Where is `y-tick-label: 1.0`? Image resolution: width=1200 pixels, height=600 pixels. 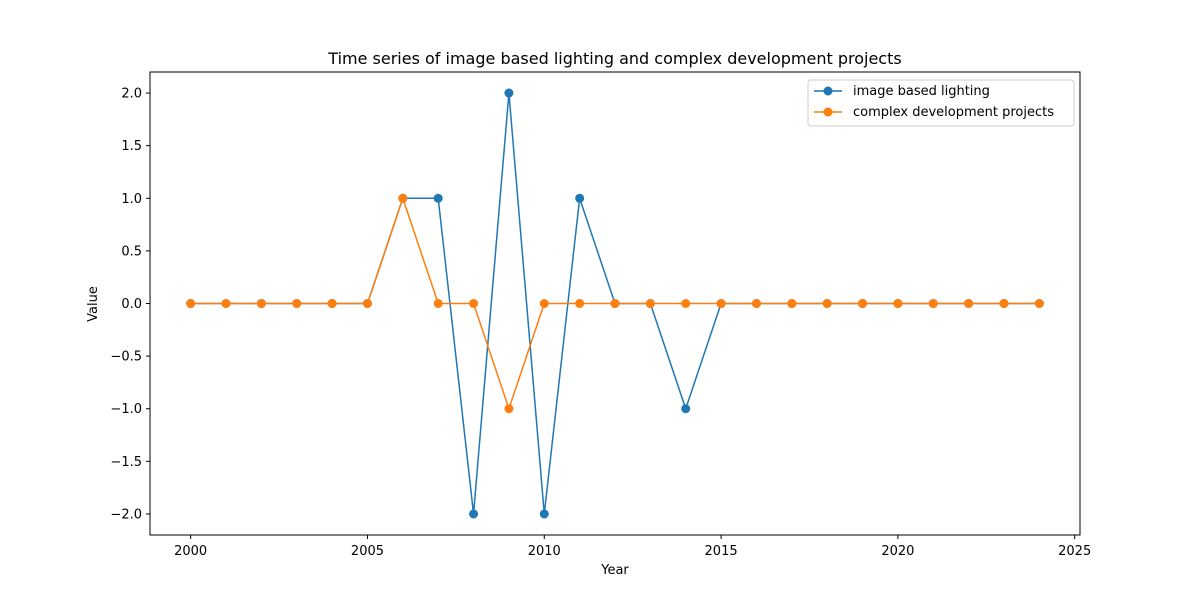 y-tick-label: 1.0 is located at coordinates (131, 199).